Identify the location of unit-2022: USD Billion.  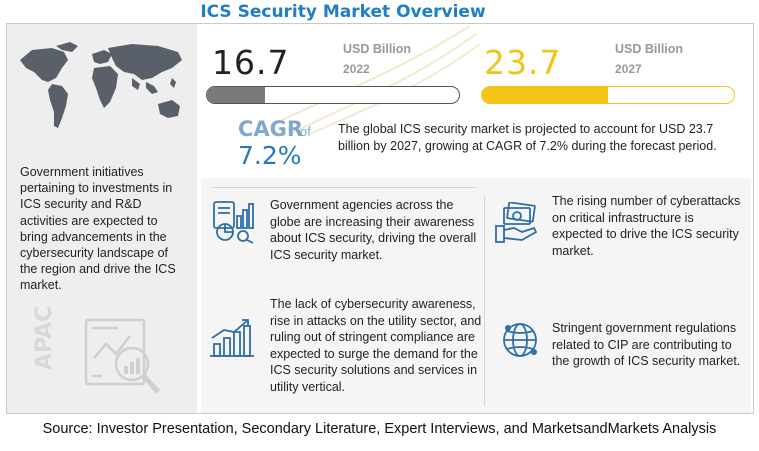
(377, 49).